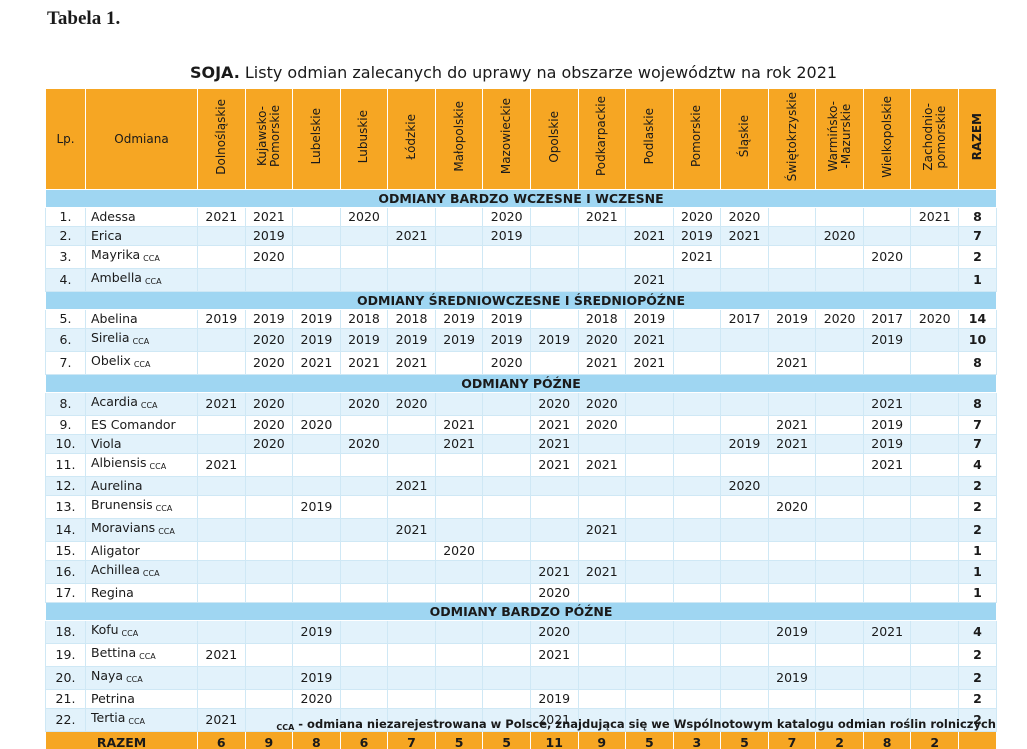  What do you see at coordinates (743, 136) in the screenshot?
I see `column-title: Śląskie` at bounding box center [743, 136].